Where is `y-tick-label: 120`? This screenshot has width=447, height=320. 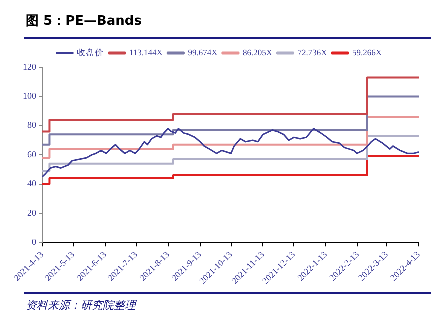
y-tick-label: 120 is located at coordinates (30, 67).